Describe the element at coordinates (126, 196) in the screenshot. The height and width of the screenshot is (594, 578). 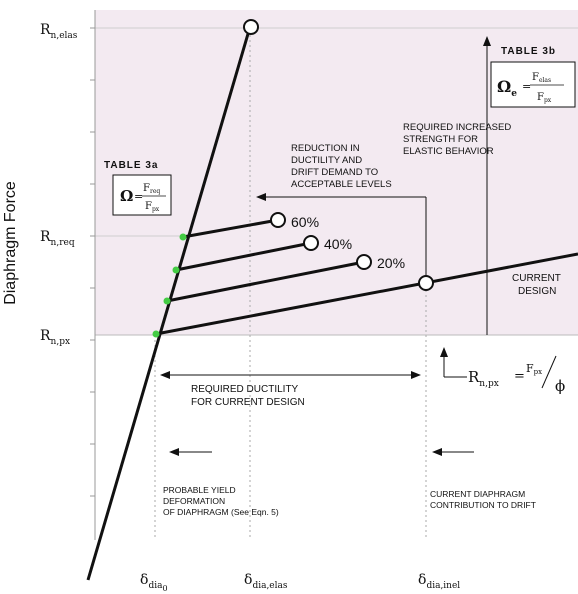
I see `svg-text: Ω` at that location.